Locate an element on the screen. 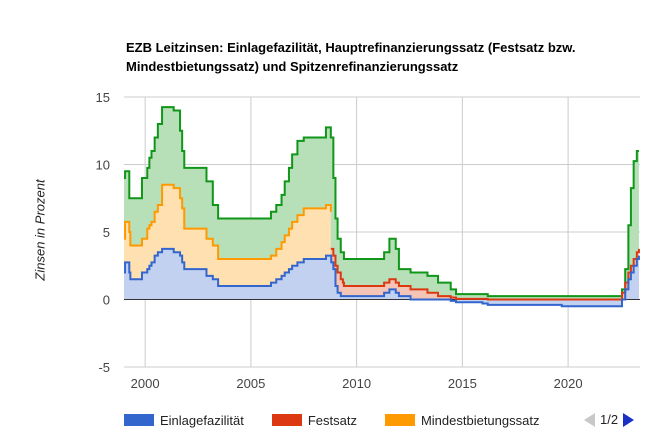 The image size is (666, 441). y-tick-label: 15 is located at coordinates (103, 97).